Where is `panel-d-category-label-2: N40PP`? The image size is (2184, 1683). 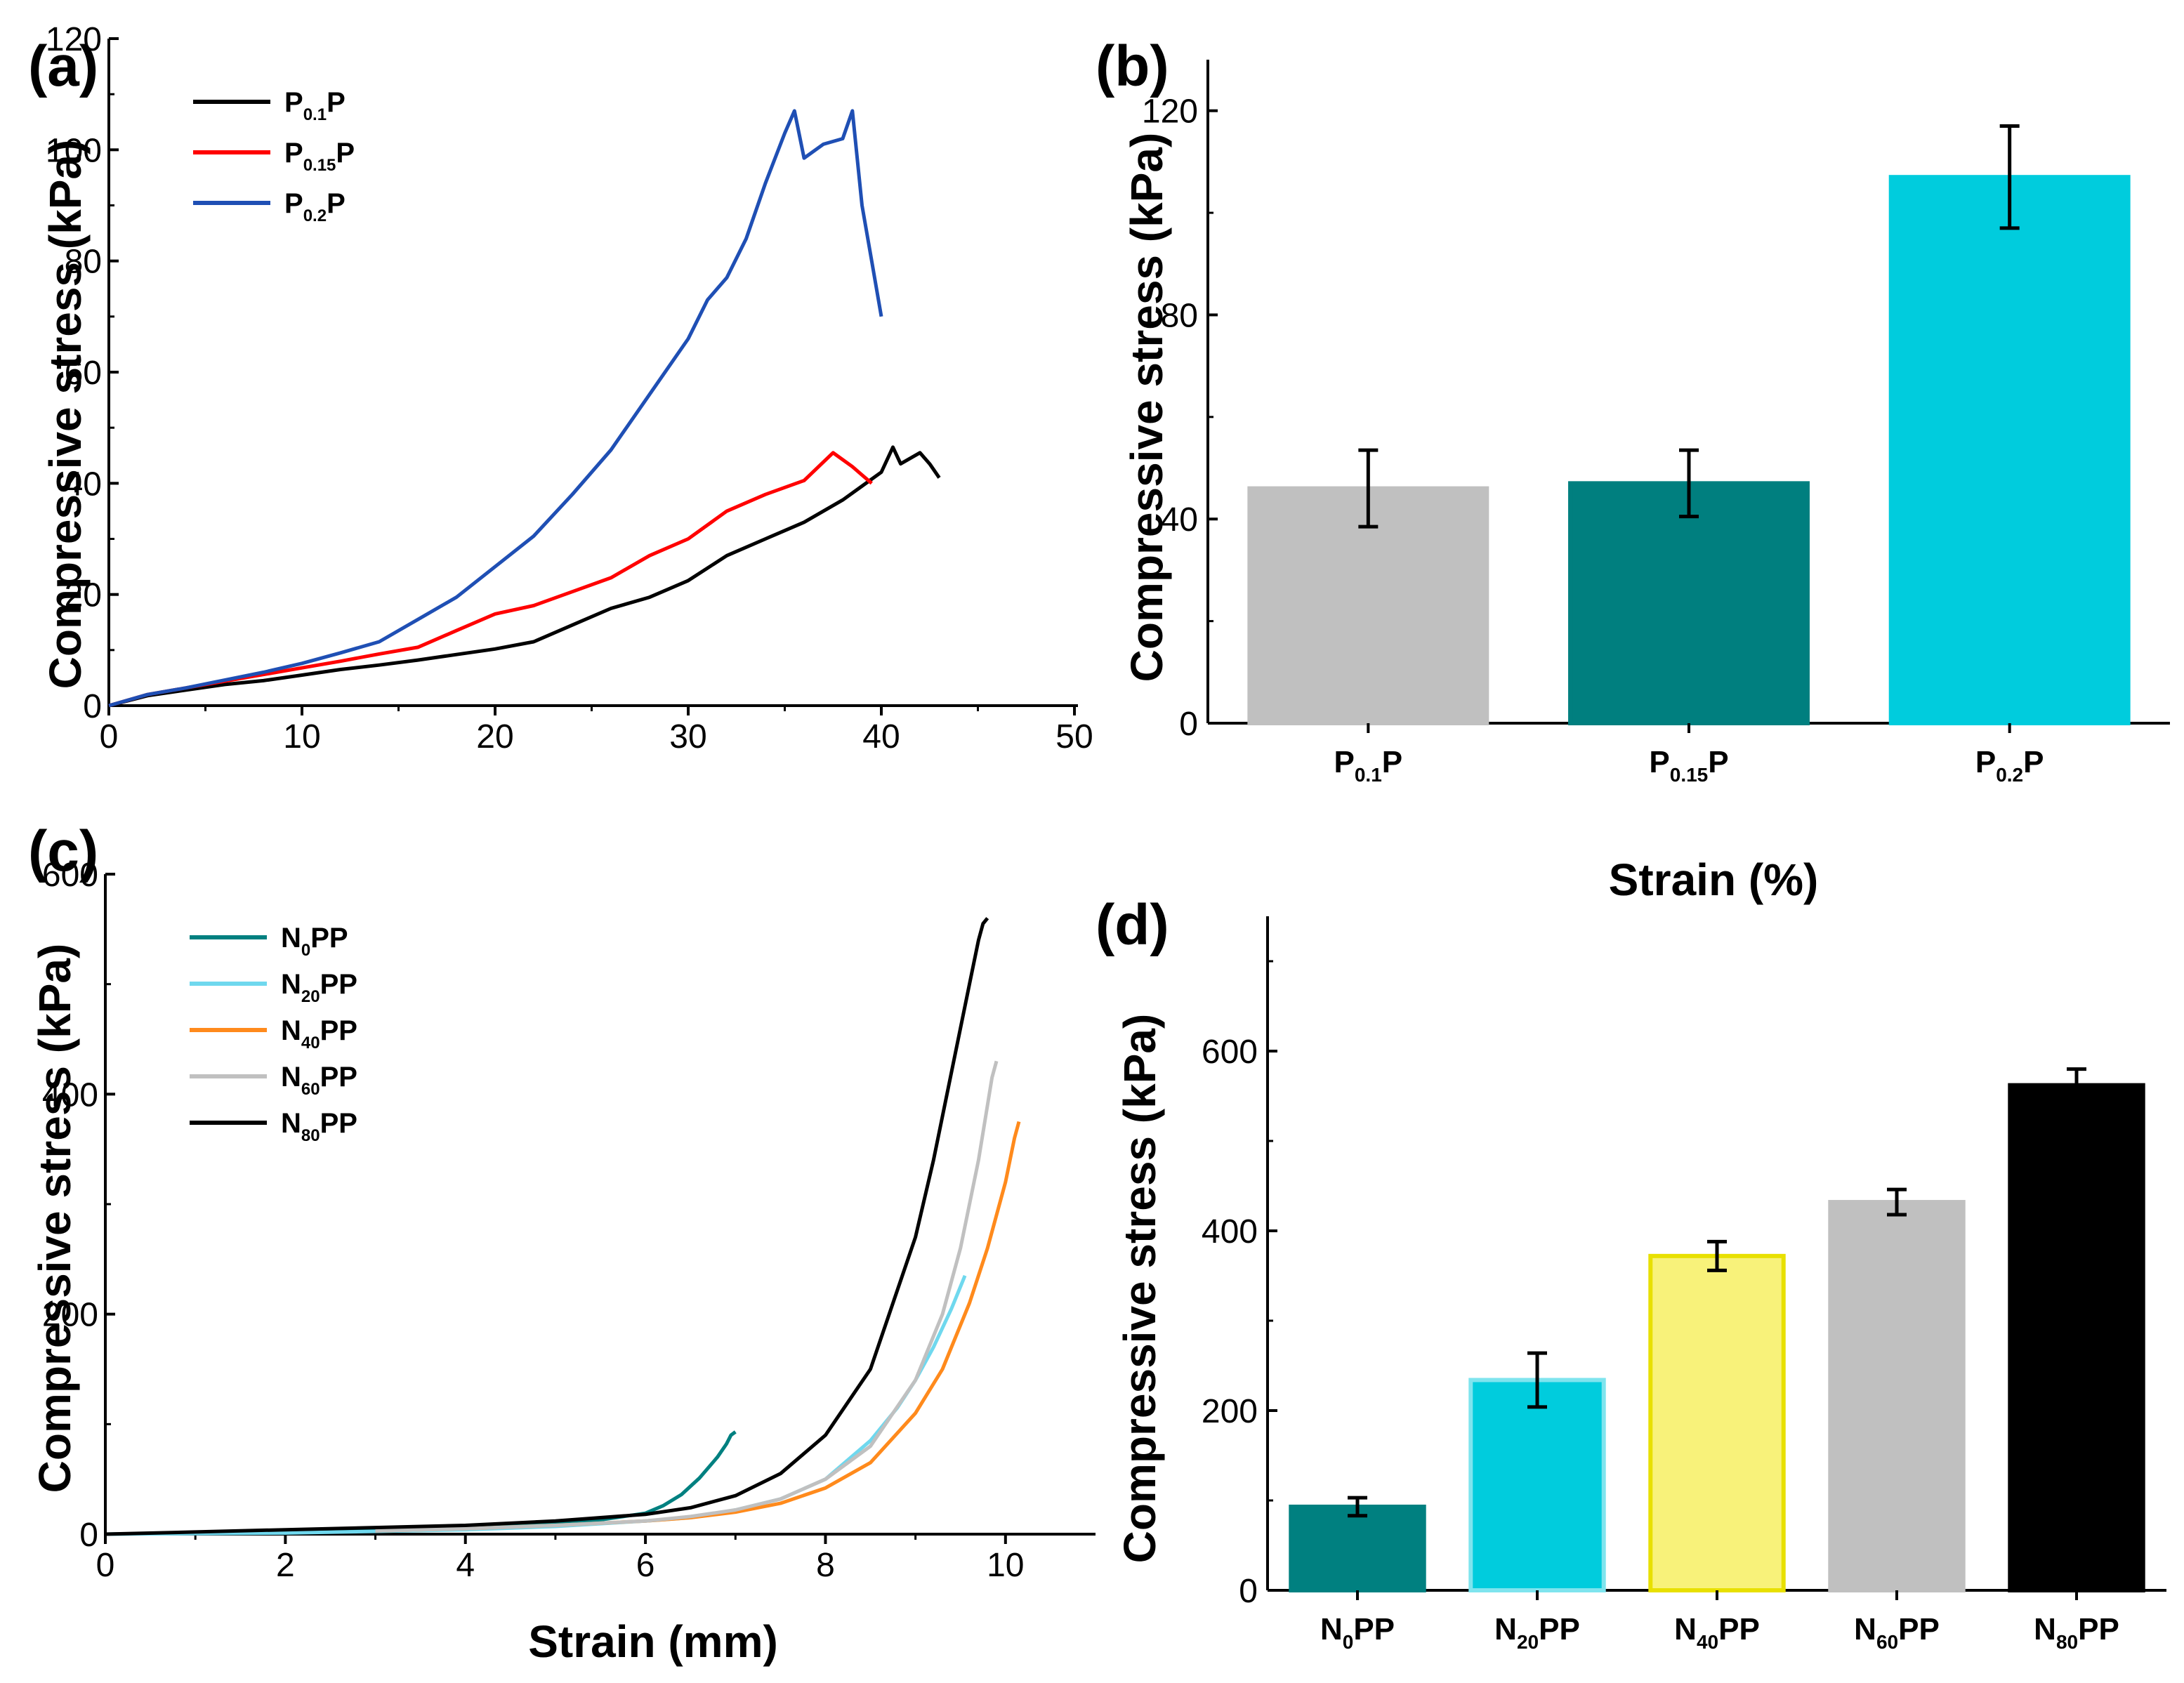
panel-d-category-label-2: N40PP is located at coordinates (1717, 1632).